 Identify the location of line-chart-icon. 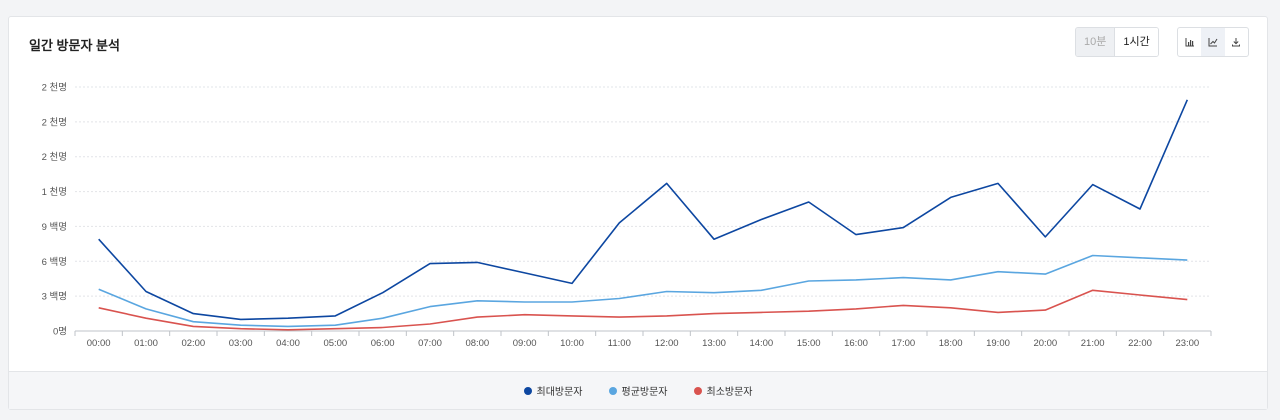
(1213, 42).